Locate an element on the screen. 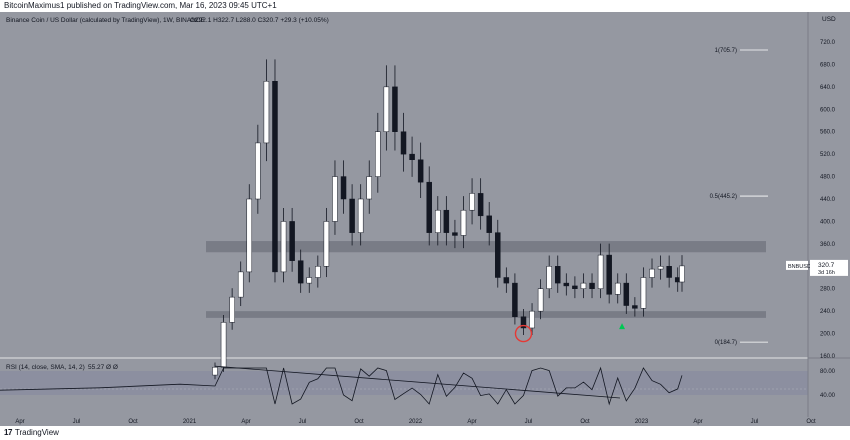 The width and height of the screenshot is (850, 440). price-tick-label: 520.0 is located at coordinates (828, 155).